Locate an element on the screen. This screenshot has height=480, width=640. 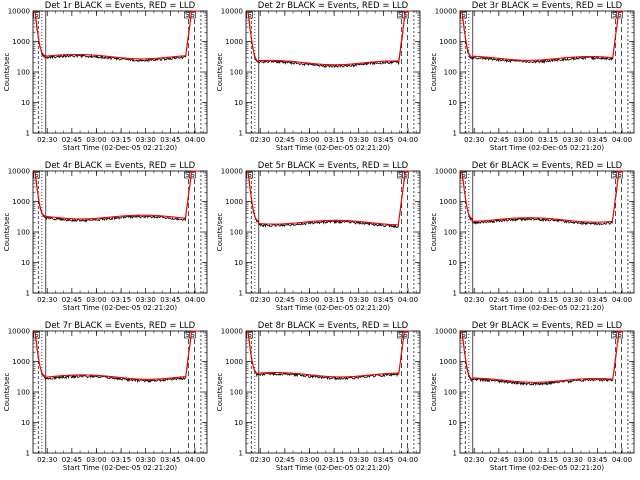
chart-title: Det 7r BLACK = Events, RED = LLD is located at coordinates (120, 326).